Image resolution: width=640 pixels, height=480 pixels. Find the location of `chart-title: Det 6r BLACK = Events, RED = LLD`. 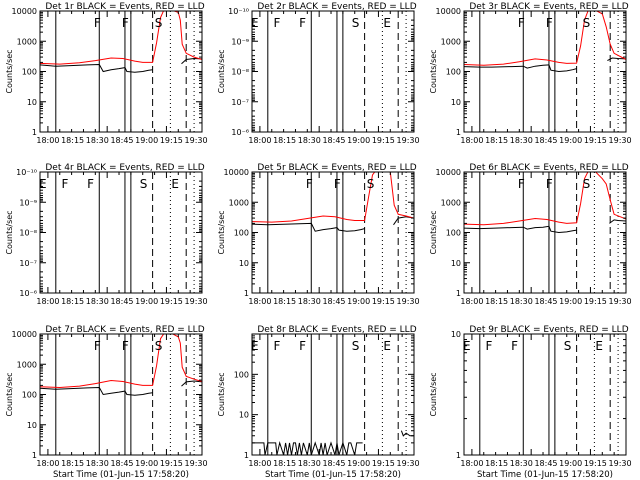

chart-title: Det 6r BLACK = Events, RED = LLD is located at coordinates (548, 168).